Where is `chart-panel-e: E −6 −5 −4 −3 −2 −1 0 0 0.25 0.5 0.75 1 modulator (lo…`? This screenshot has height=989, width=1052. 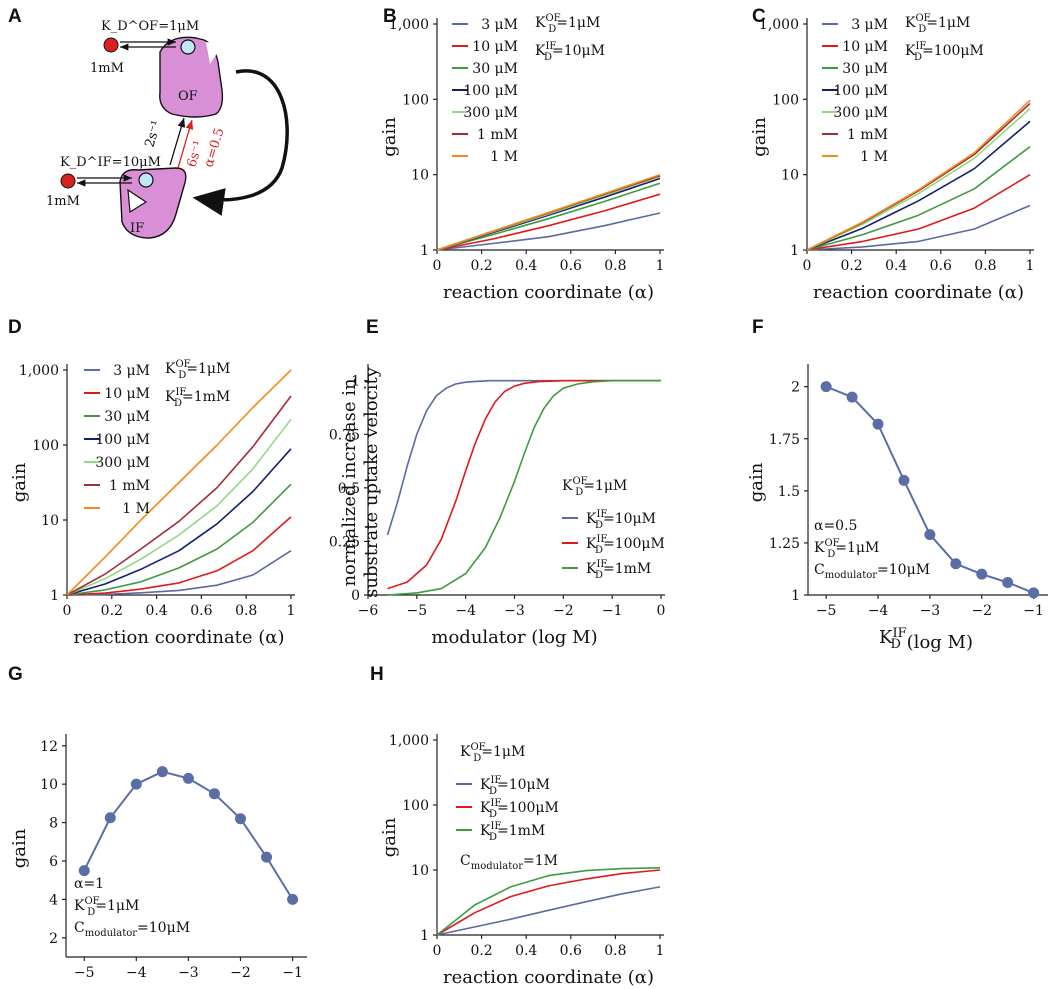 chart-panel-e: E −6 −5 −4 −3 −2 −1 0 0 0.25 0.5 0.75 1 modulator (lo… is located at coordinates (497, 482).